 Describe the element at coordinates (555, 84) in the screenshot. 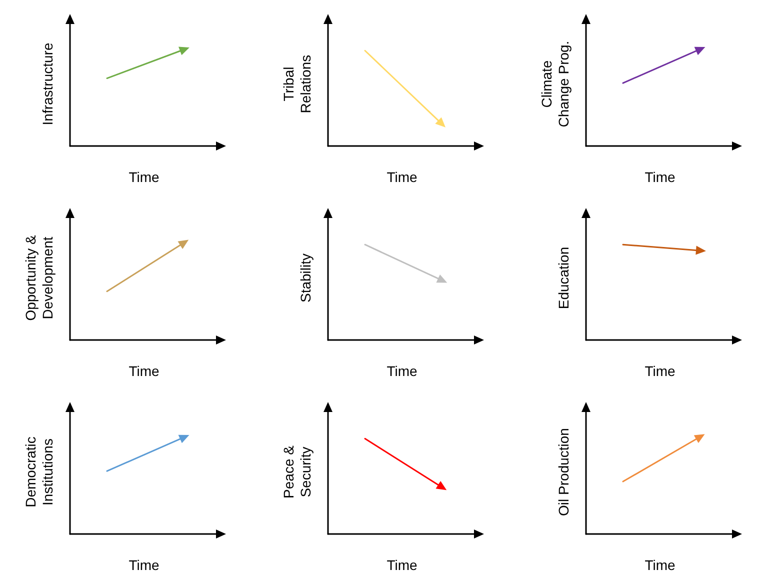

I see `y-axis-title: Climate Change Prog.` at that location.